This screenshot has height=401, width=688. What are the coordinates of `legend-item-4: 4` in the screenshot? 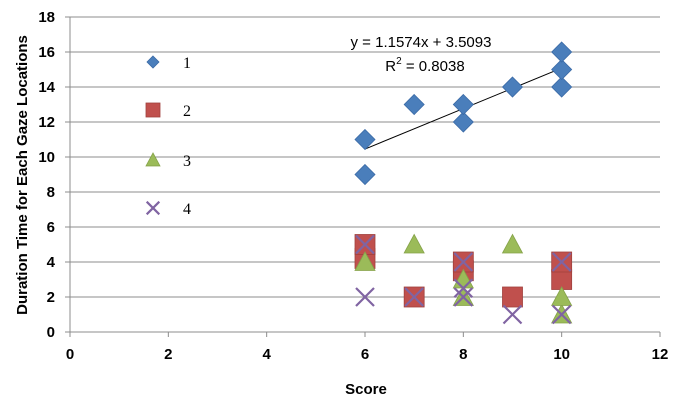 It's located at (168, 209).